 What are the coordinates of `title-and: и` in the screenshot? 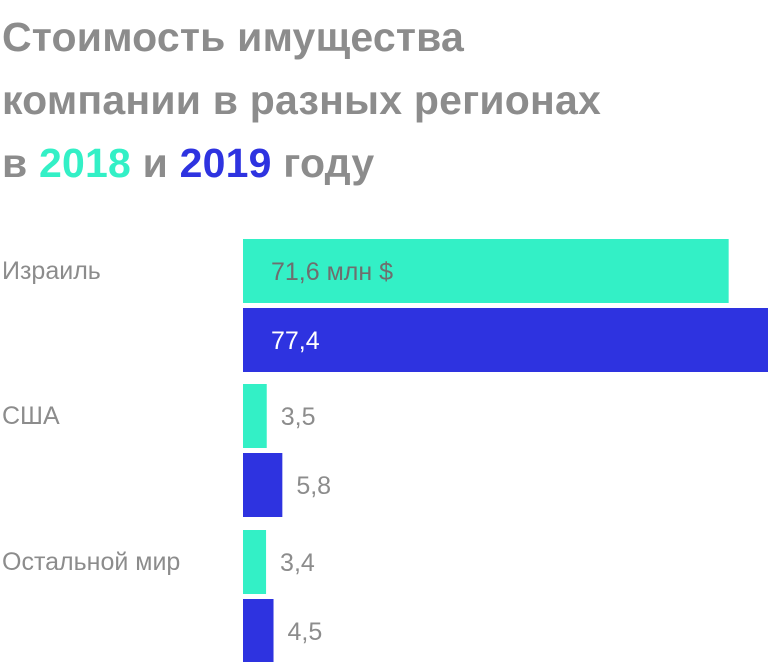 It's located at (155, 163).